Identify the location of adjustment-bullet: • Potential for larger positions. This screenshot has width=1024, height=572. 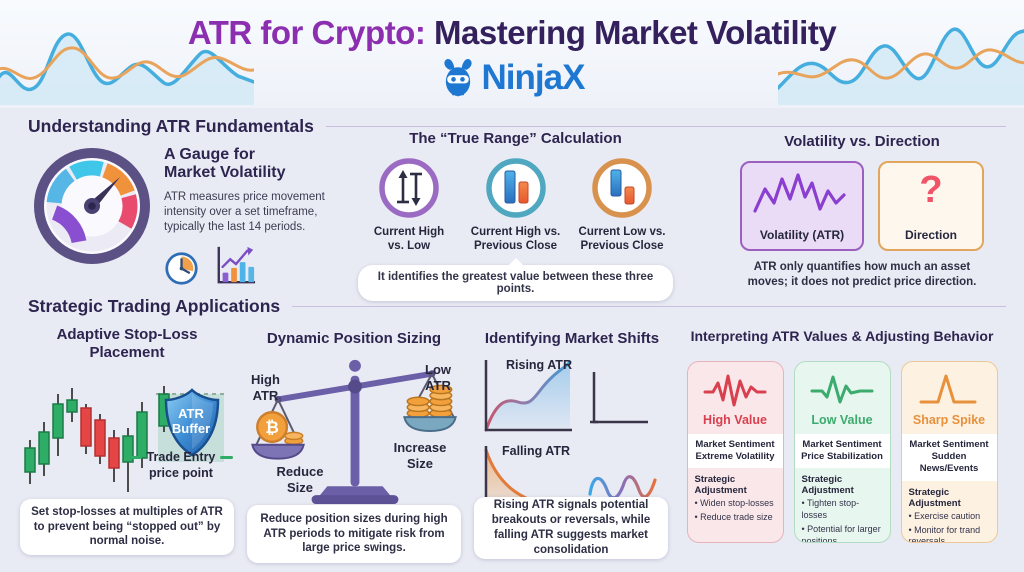
(841, 533).